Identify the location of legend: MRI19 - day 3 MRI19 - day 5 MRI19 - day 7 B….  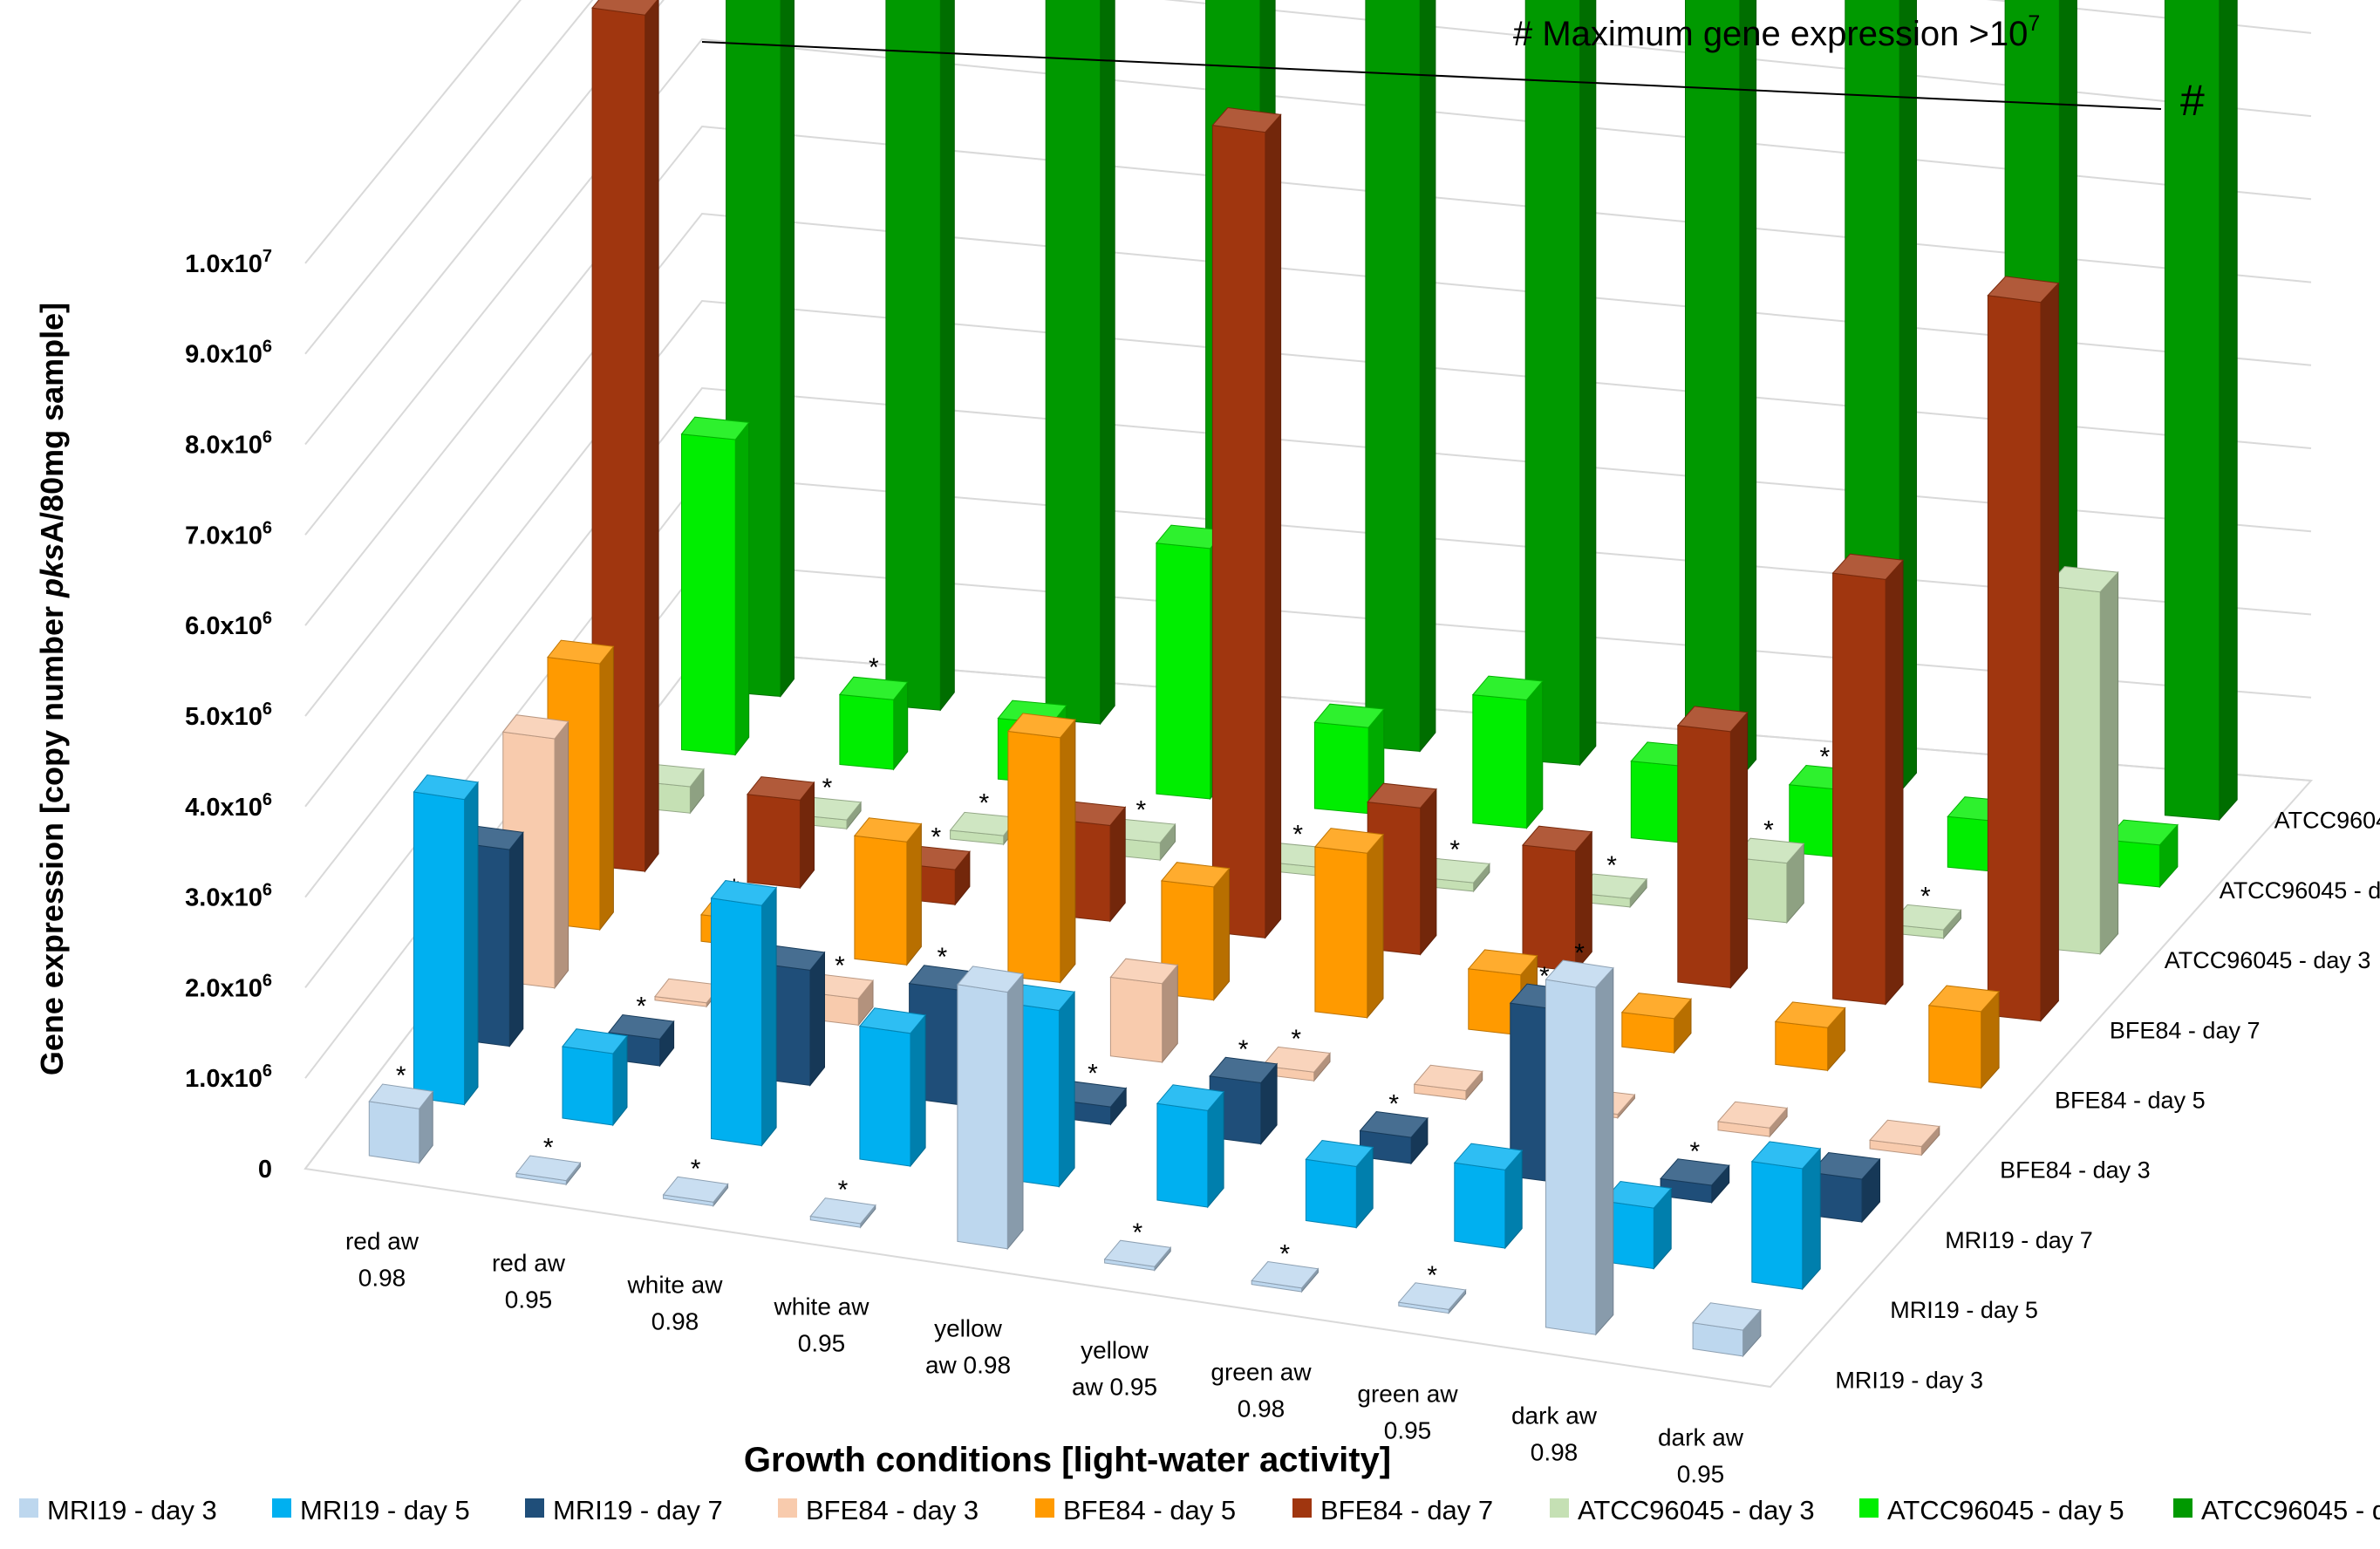
(1199, 1510).